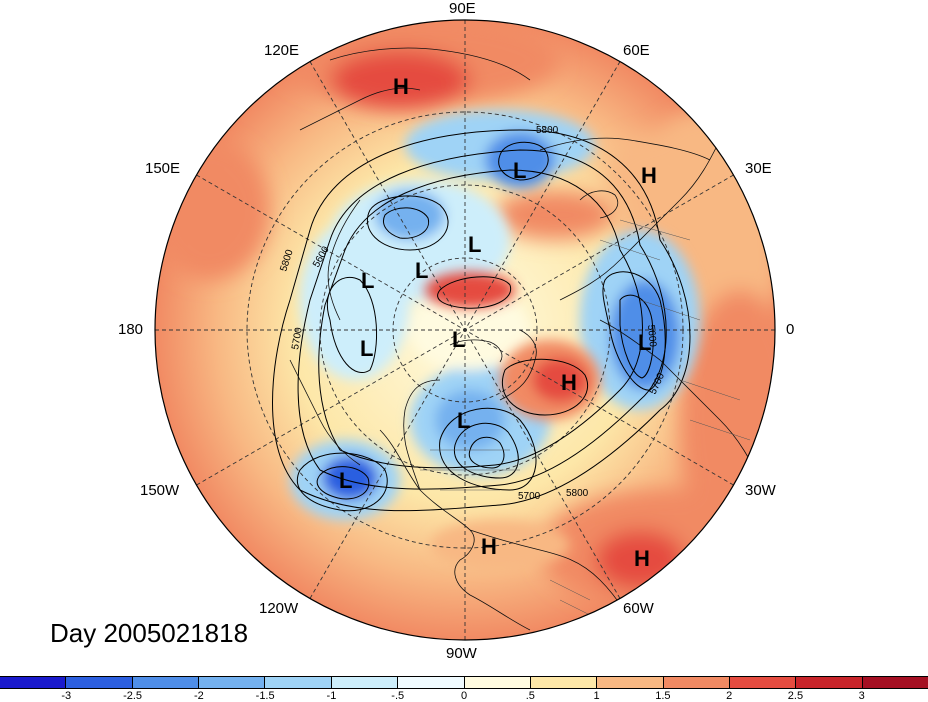 This screenshot has width=928, height=702. What do you see at coordinates (265, 696) in the screenshot?
I see `colorbar-tick-label: -1.5` at bounding box center [265, 696].